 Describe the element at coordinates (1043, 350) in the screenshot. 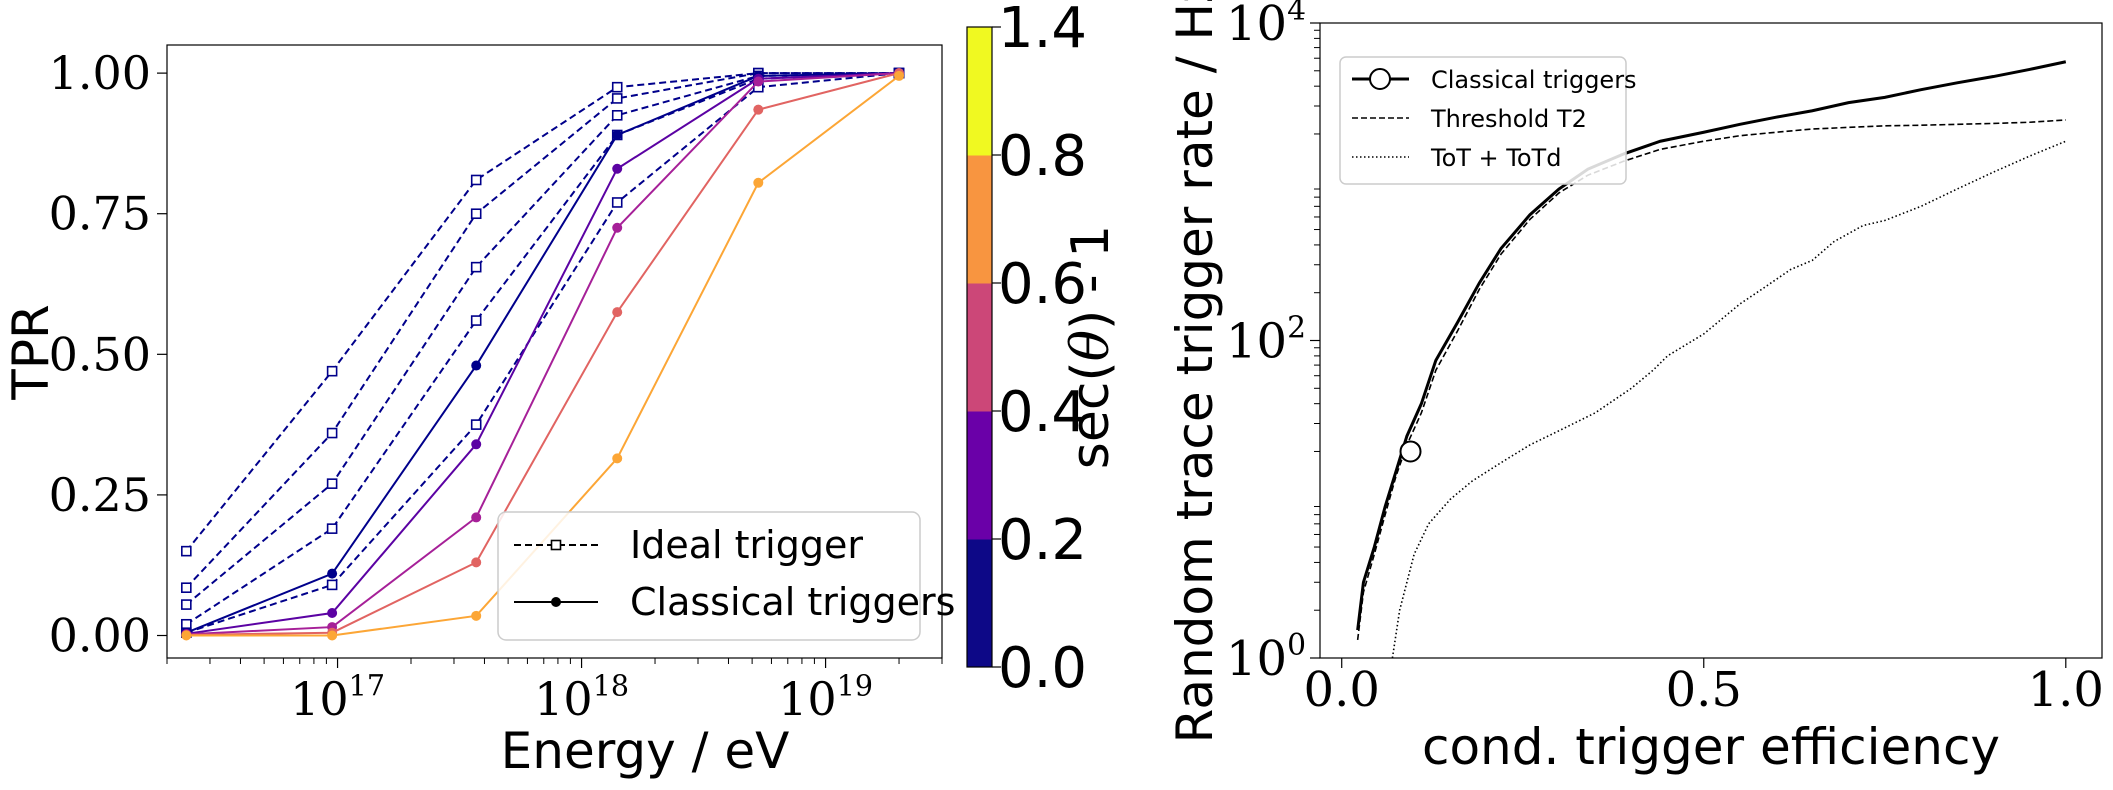

I see `zenith-colorbar: 0.0 0.2 0.4 0.6 0.8 1.4 sec(θ) - 1` at that location.